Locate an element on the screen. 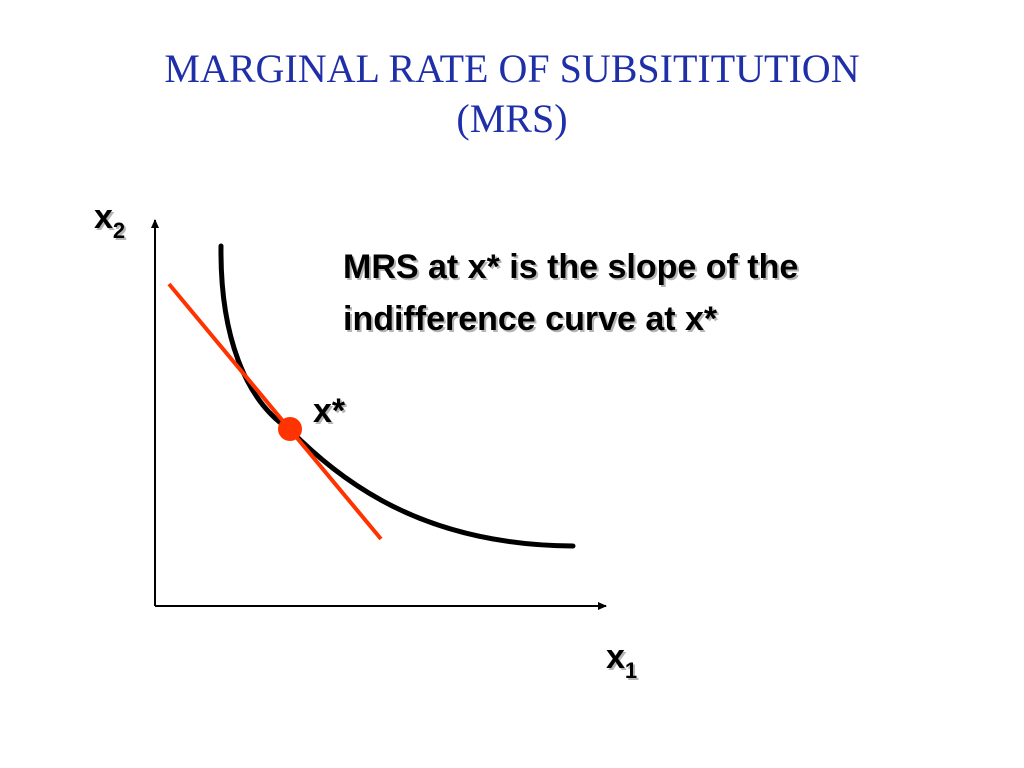 This screenshot has width=1024, height=768. point-label: x* is located at coordinates (329, 411).